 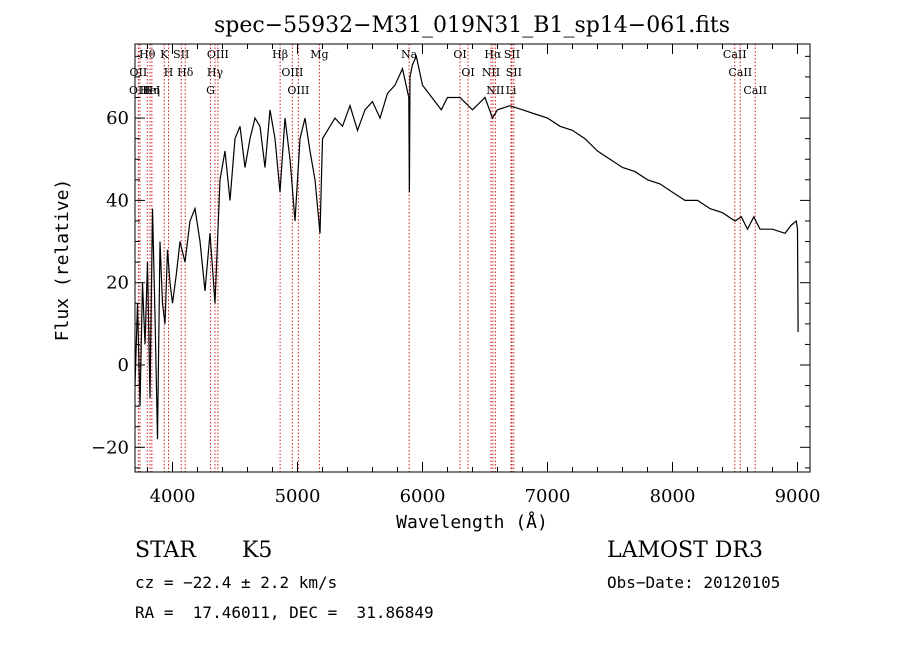 I want to click on chart-title: spec−55932−M31_019N31_B1_sp14−061.fits, so click(x=472, y=25).